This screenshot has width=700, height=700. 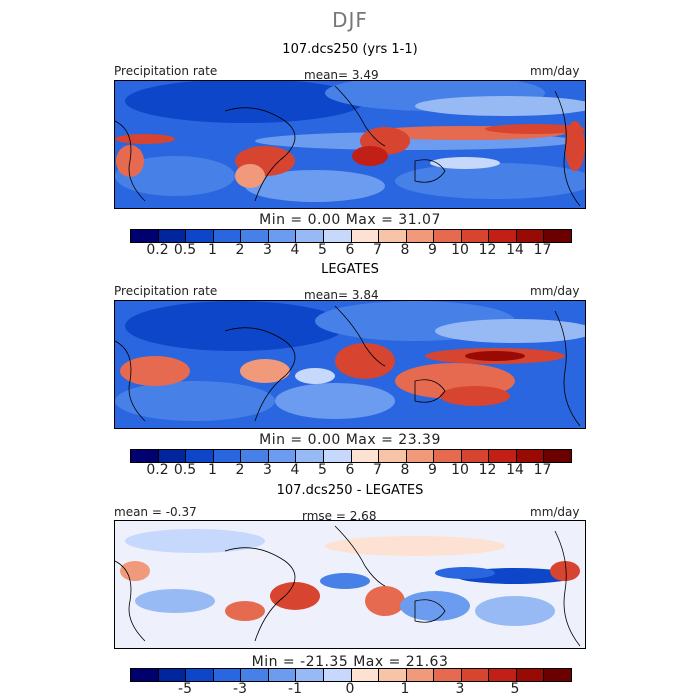 I want to click on plot-title: DJF, so click(x=350, y=20).